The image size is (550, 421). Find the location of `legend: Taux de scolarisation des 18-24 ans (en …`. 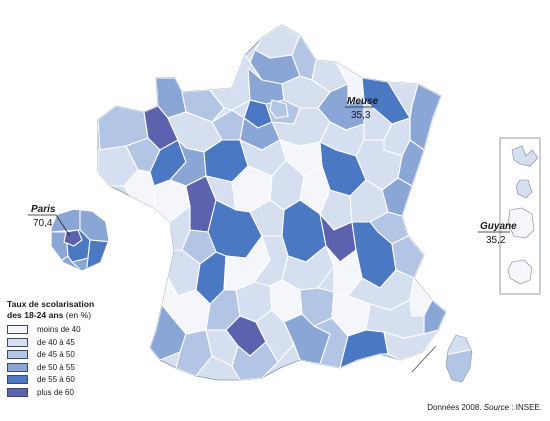

legend: Taux de scolarisation des 18-24 ans (en … is located at coordinates (77, 349).